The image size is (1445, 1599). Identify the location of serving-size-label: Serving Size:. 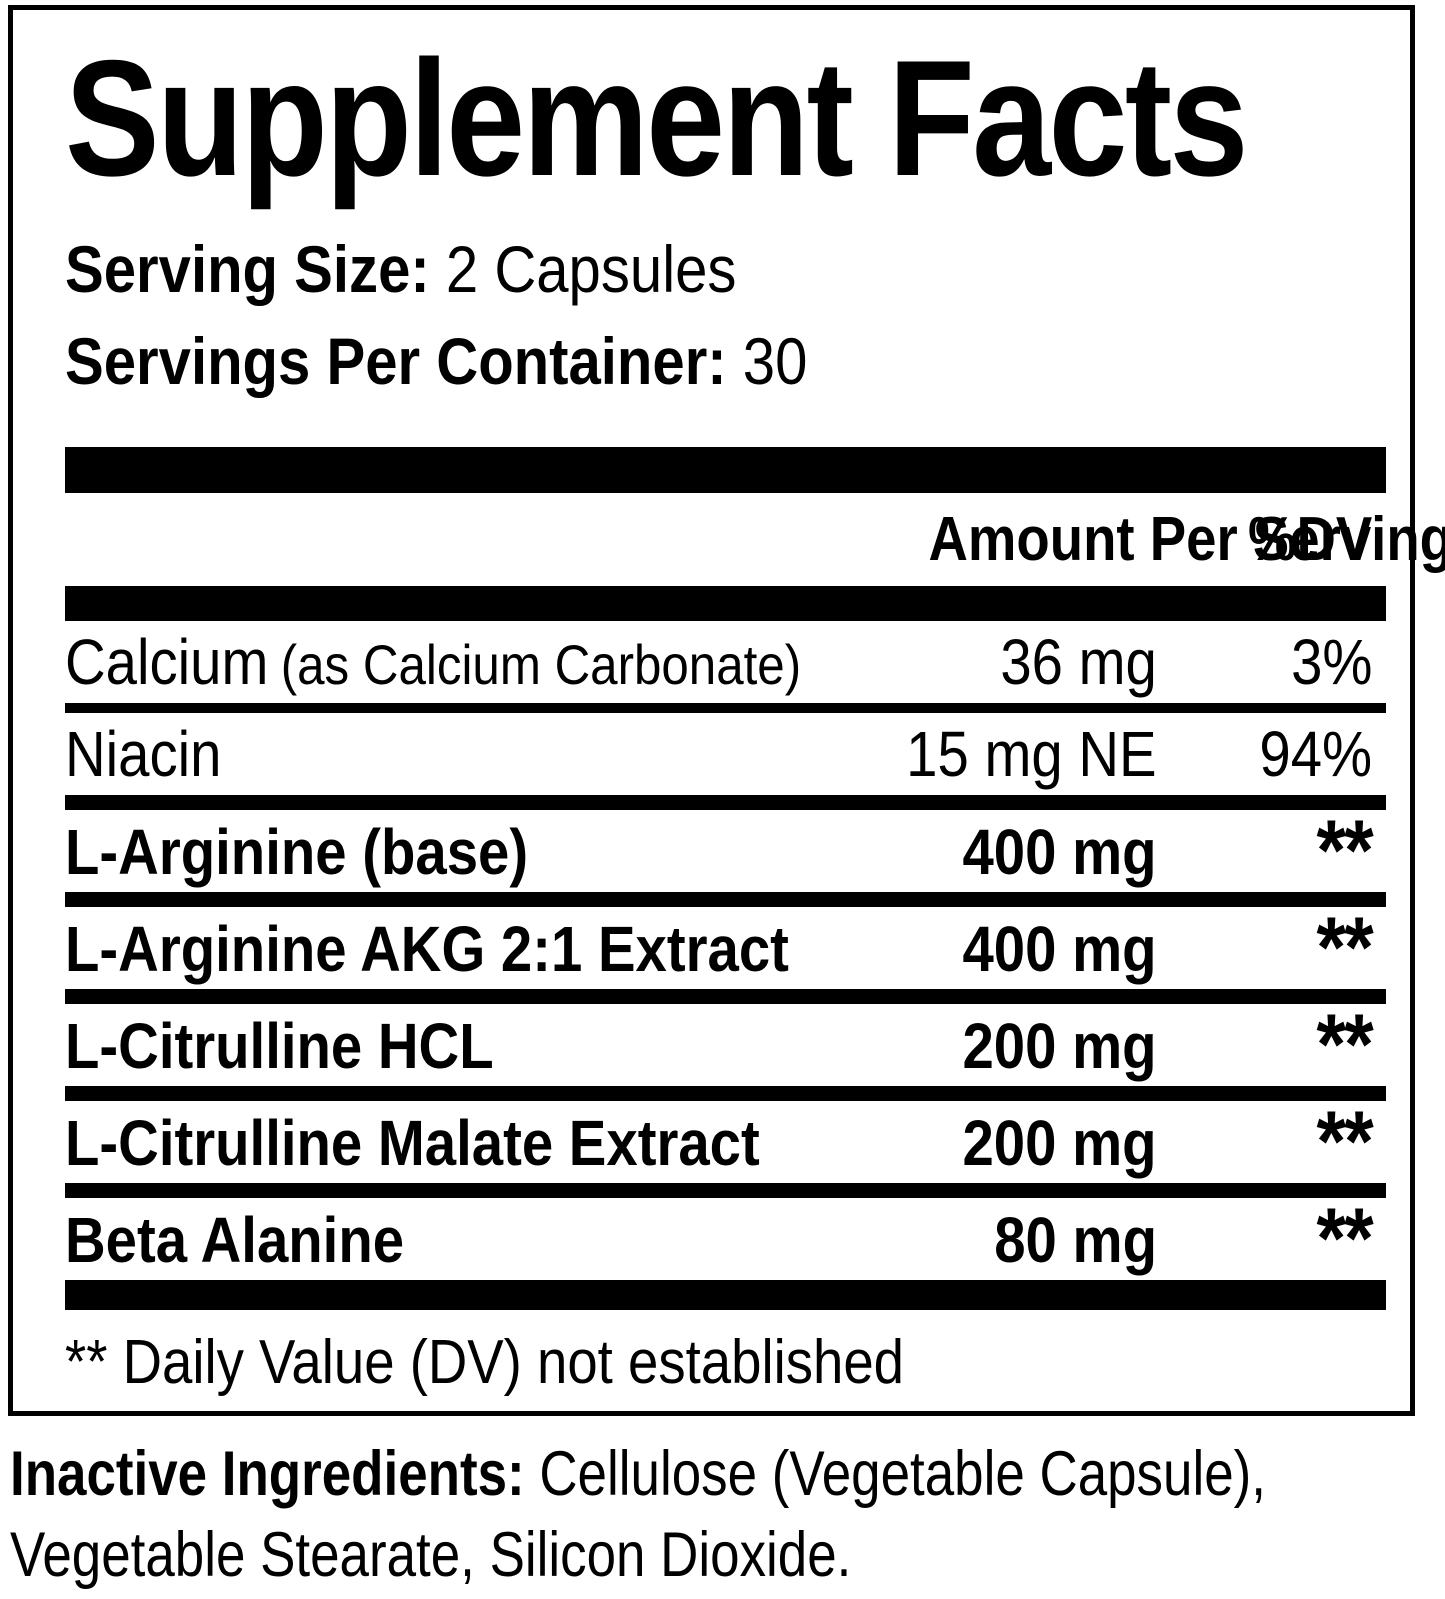
(247, 269).